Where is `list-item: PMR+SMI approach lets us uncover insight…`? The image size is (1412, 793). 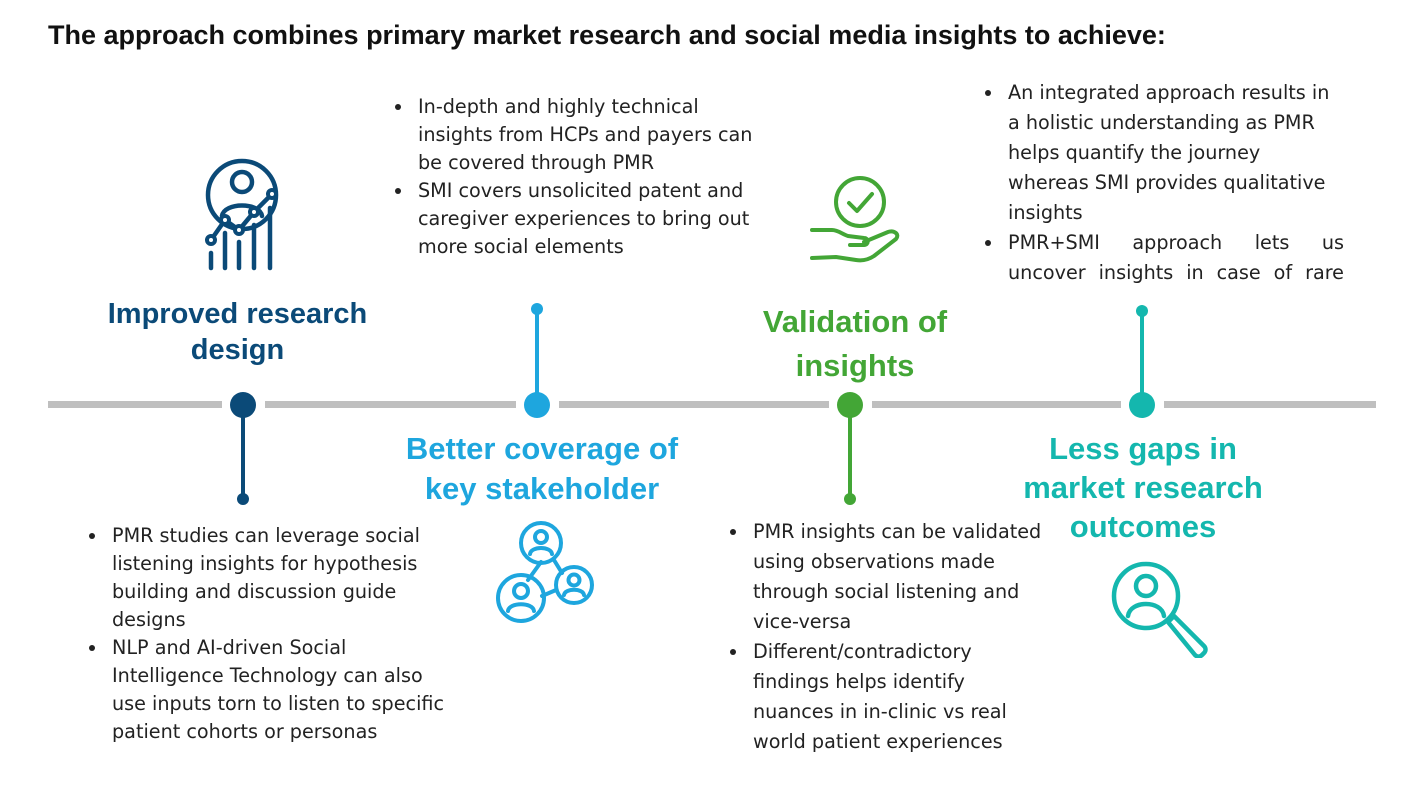 list-item: PMR+SMI approach lets us uncover insight… is located at coordinates (1174, 258).